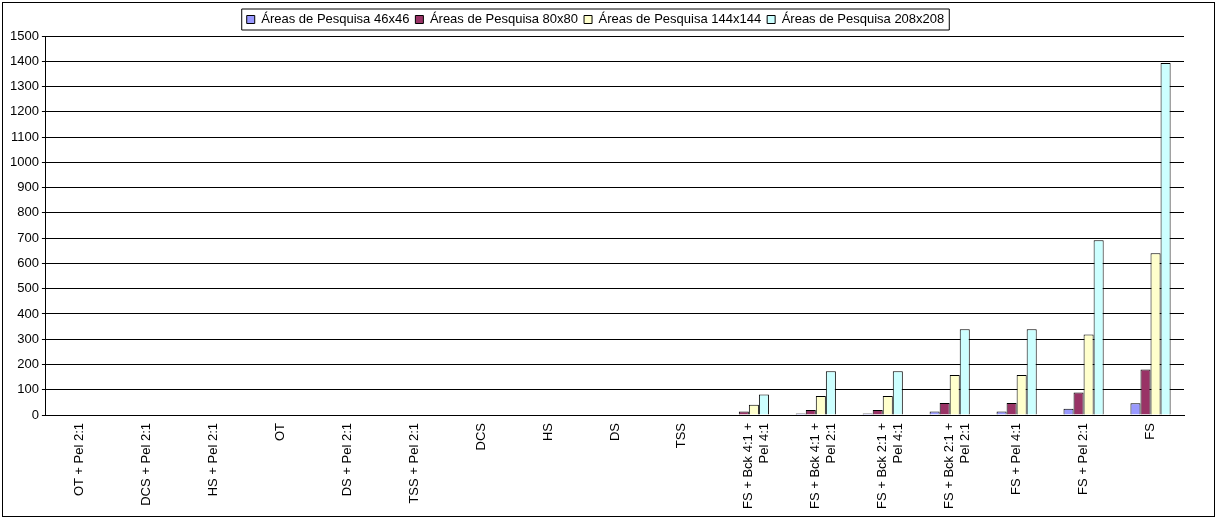  I want to click on legend-label: Áreas de Pesquisa 46x46, so click(335, 19).